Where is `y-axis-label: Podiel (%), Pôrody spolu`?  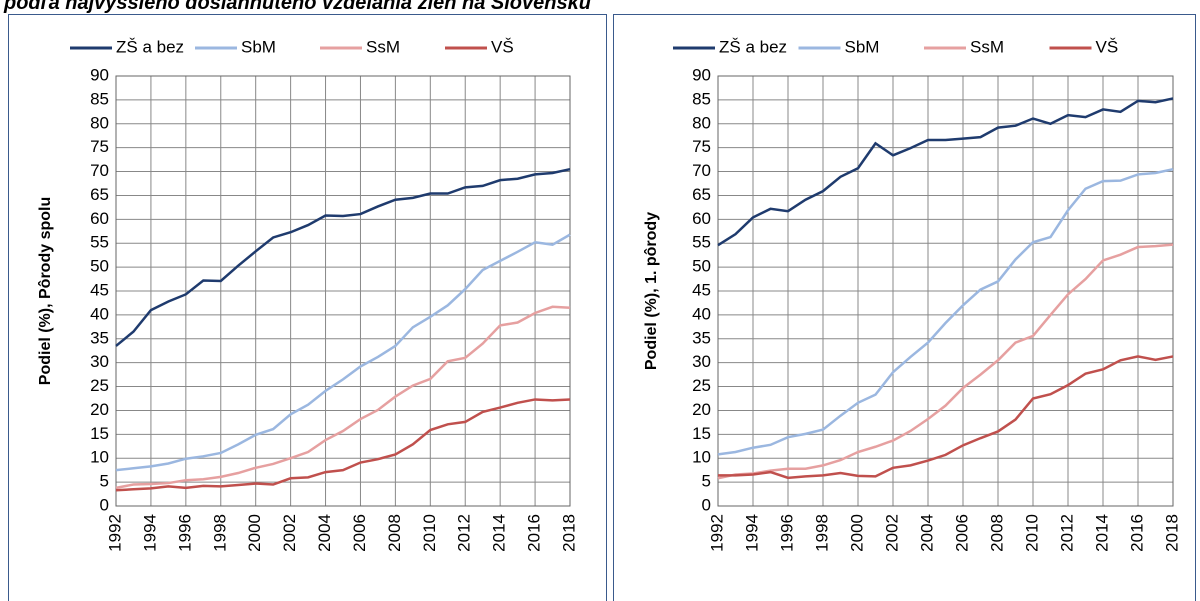
y-axis-label: Podiel (%), Pôrody spolu is located at coordinates (45, 291).